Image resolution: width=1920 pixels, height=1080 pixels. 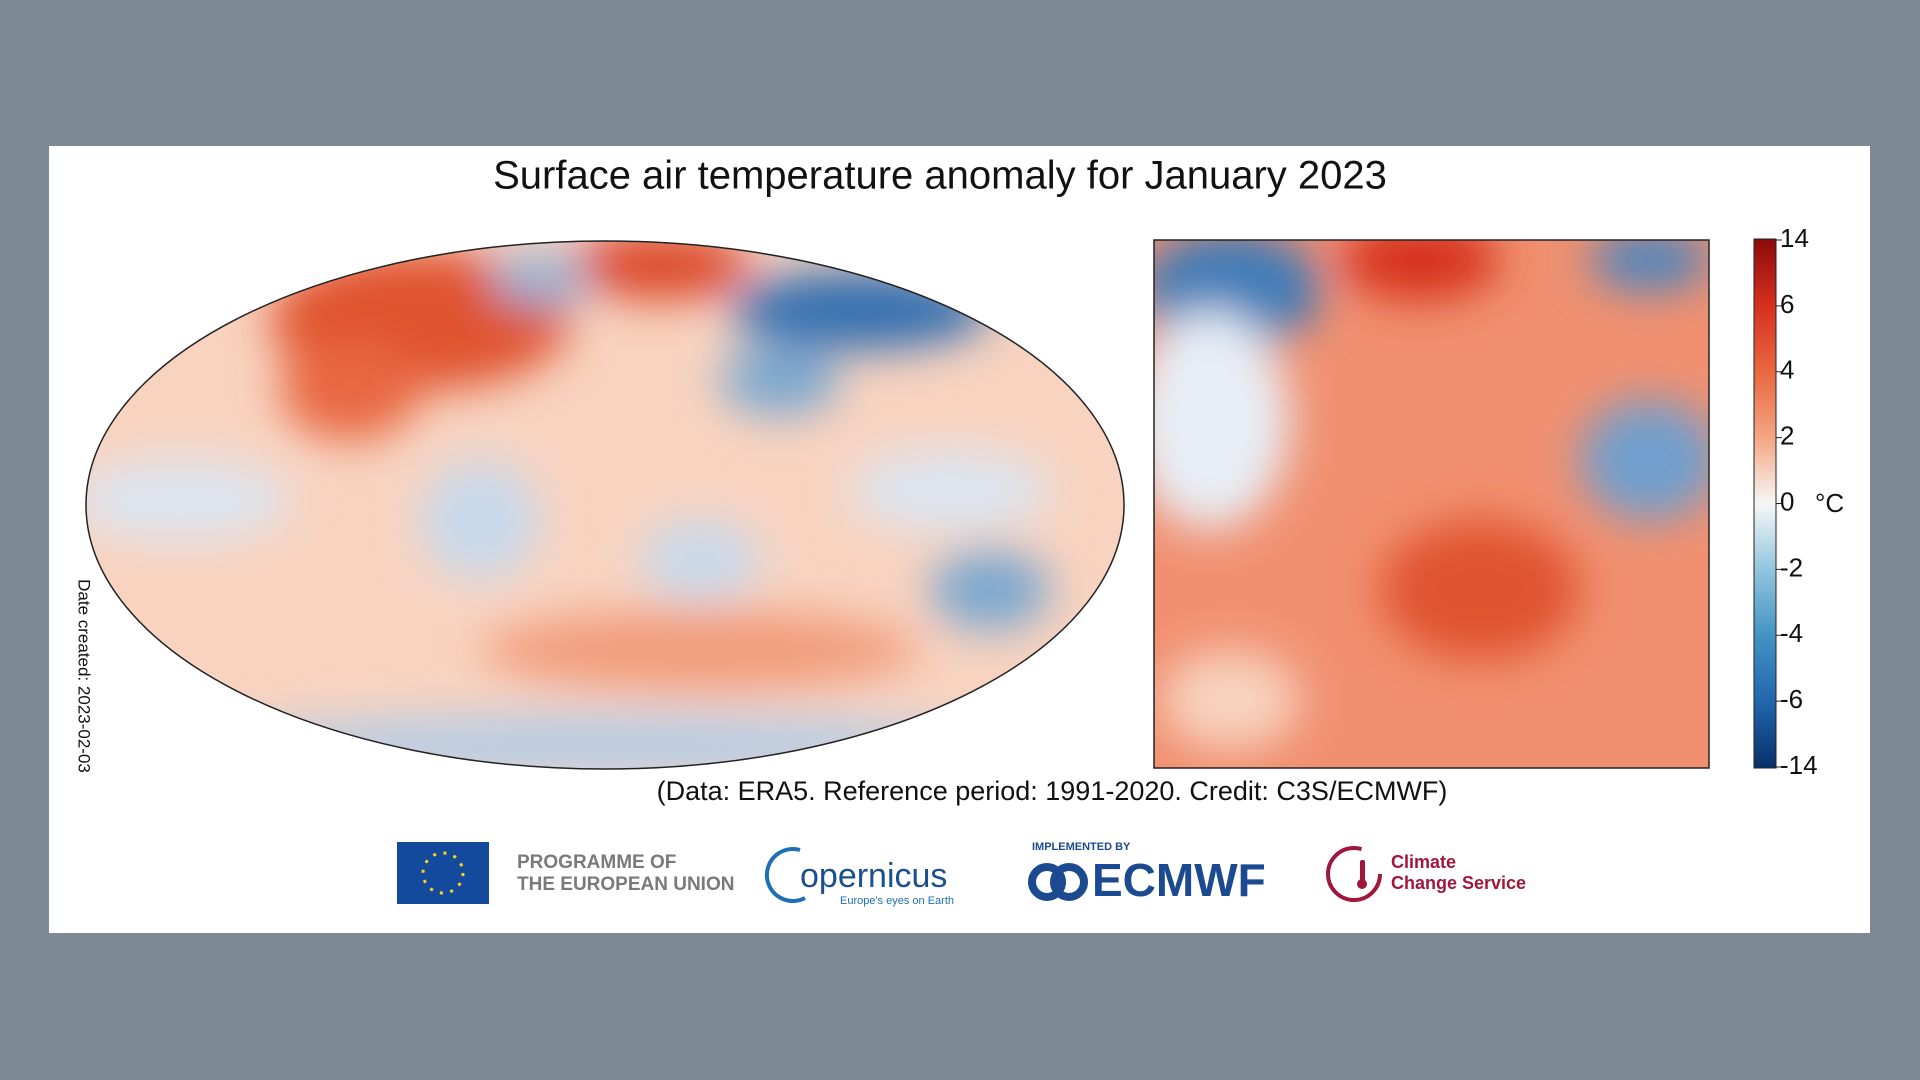 I want to click on colorbar-tick-label: 4, so click(x=1787, y=370).